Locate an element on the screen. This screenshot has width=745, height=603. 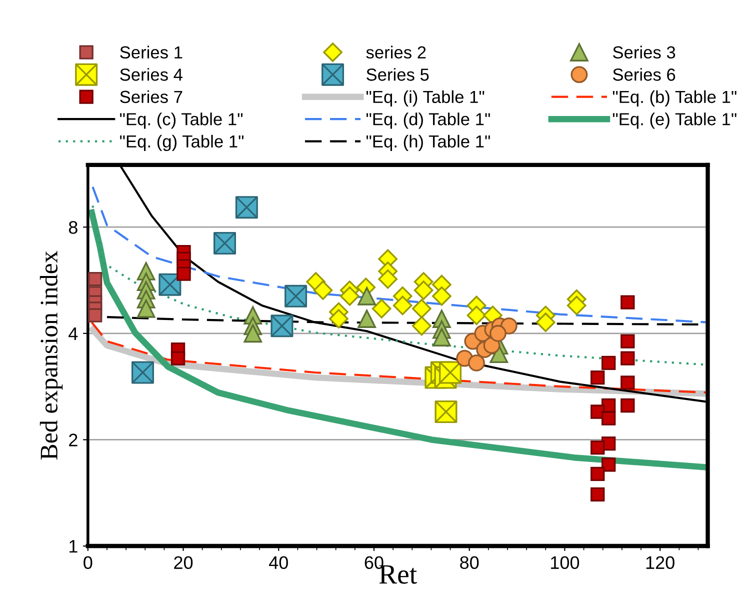
y-axis-title: Bed expansion index is located at coordinates (51, 355).